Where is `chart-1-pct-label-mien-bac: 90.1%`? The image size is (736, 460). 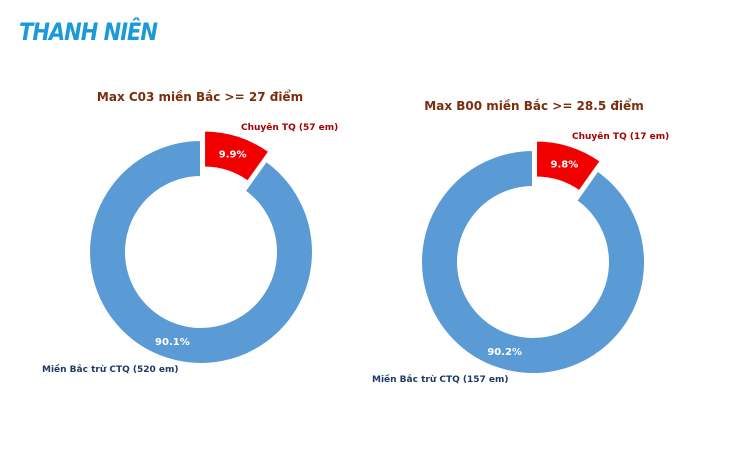
chart-1-pct-label-mien-bac: 90.1% is located at coordinates (172, 342).